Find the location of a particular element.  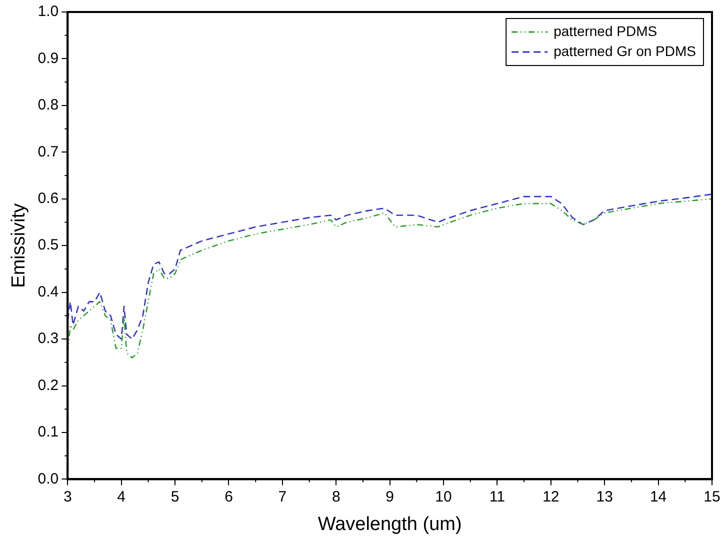

x-axis-title: Wavelength (um) is located at coordinates (390, 524).